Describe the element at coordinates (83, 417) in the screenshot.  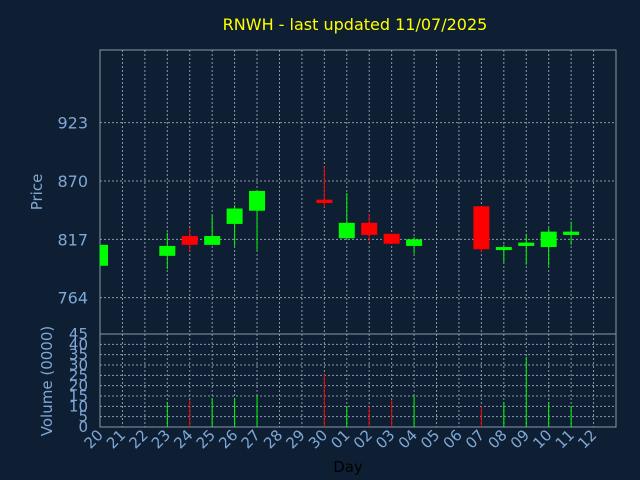
I see `volume-tick-label: 5` at that location.